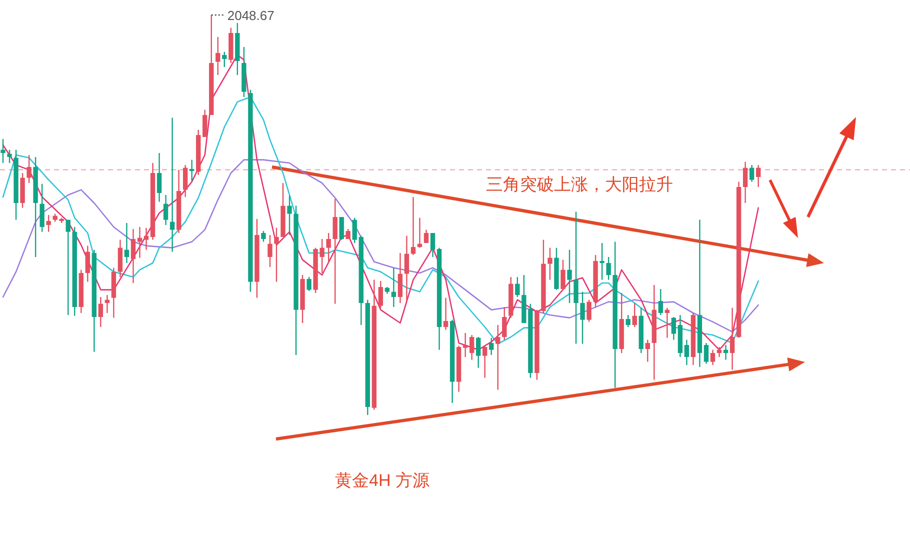  I want to click on annotation: 黄金4H 方源, so click(382, 480).